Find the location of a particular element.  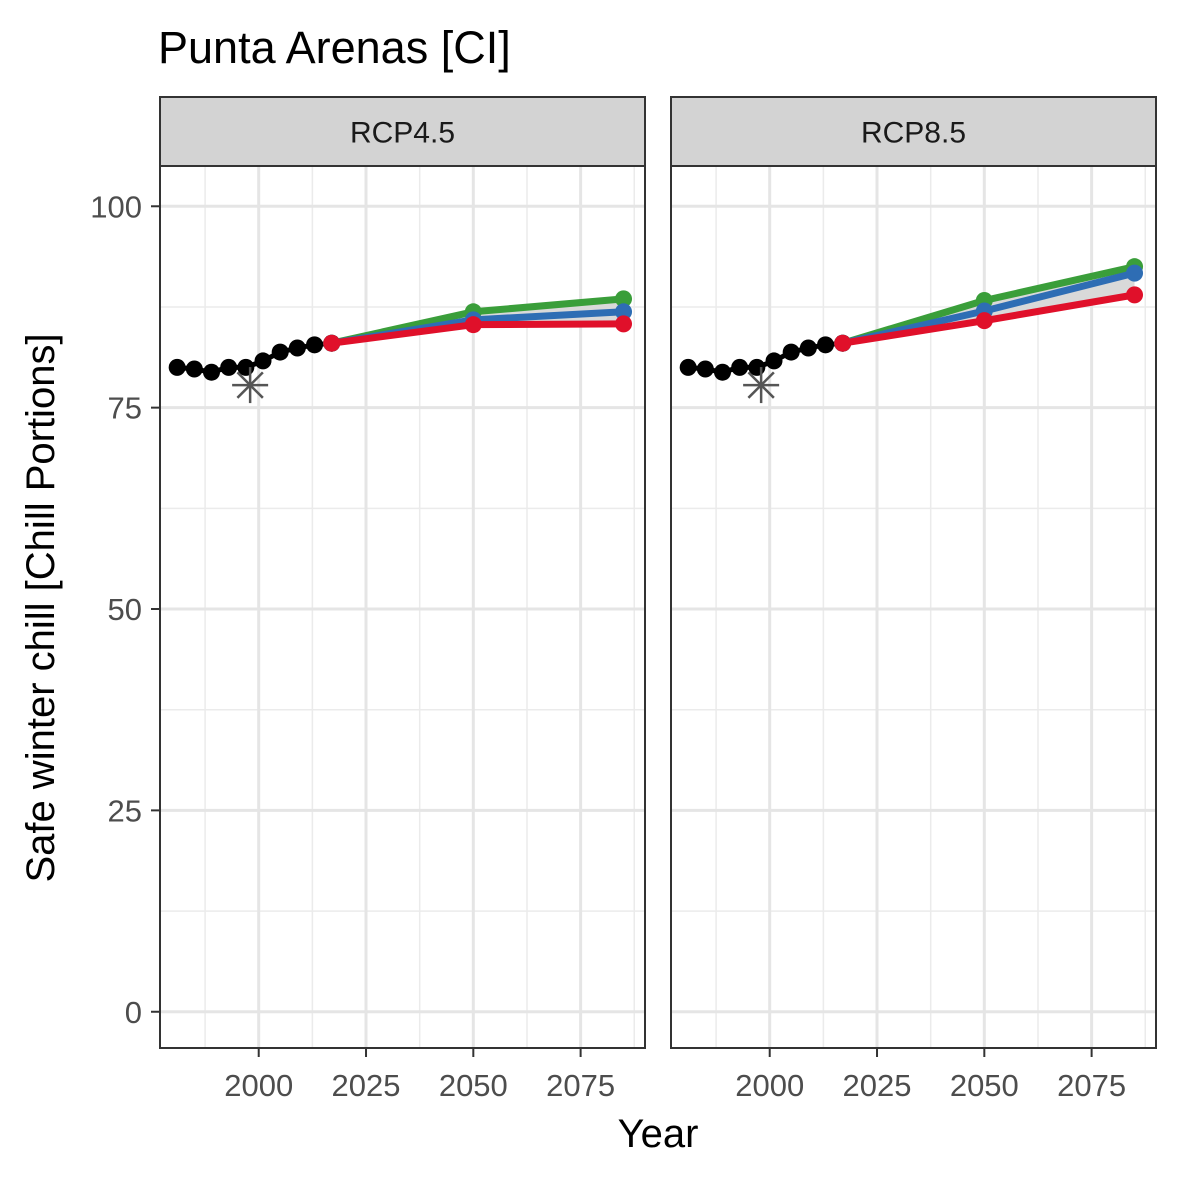

facet-strip-label: RCP8.5 is located at coordinates (913, 133).